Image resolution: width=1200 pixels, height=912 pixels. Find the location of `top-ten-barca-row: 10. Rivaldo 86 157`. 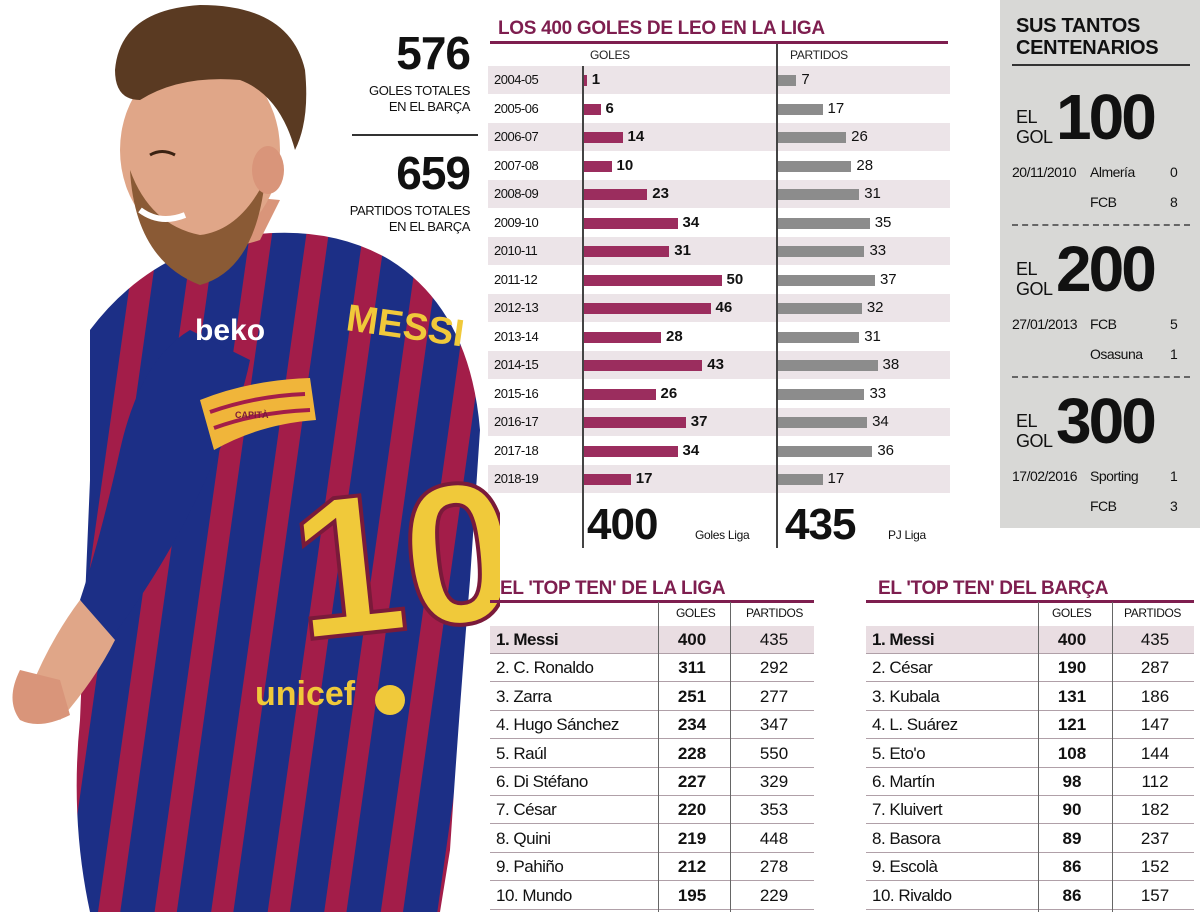

top-ten-barca-row: 10. Rivaldo 86 157 is located at coordinates (1030, 896).